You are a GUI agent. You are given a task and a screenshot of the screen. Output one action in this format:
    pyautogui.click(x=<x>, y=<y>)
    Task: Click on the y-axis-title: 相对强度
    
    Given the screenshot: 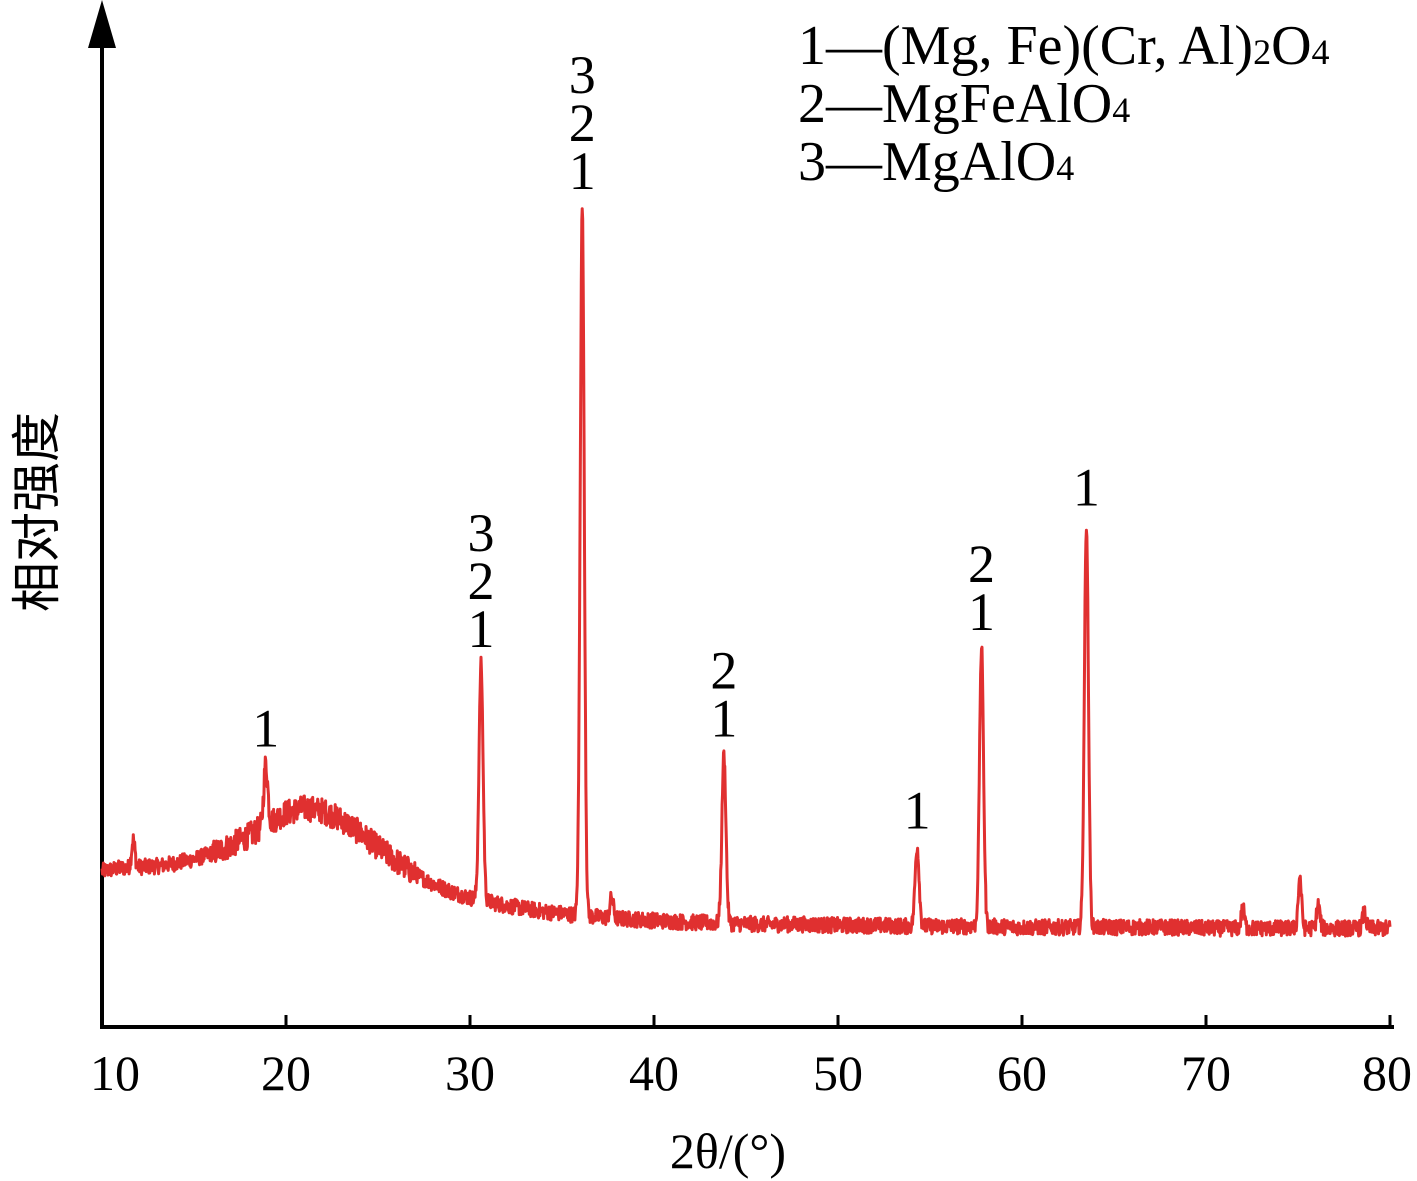 What is the action you would take?
    pyautogui.click(x=37, y=512)
    